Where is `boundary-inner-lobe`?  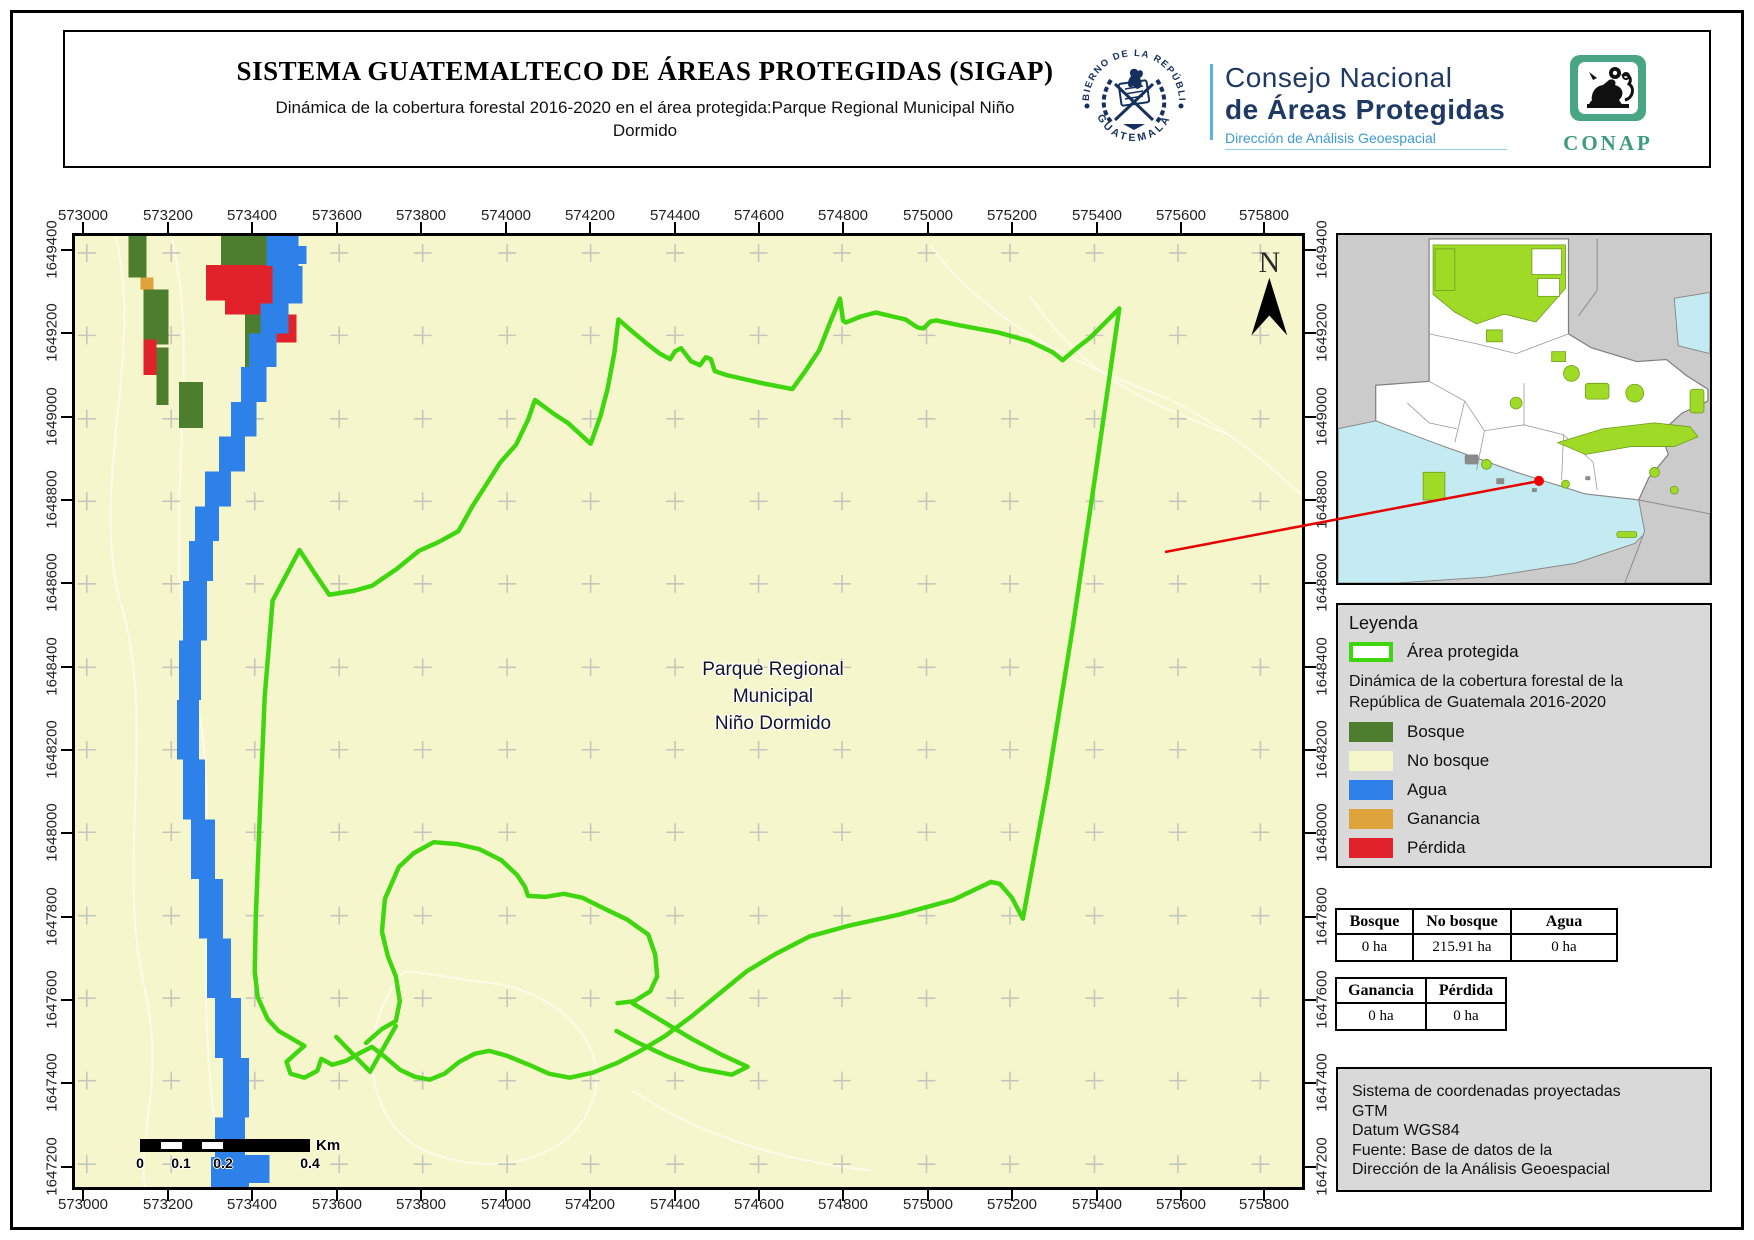
boundary-inner-lobe is located at coordinates (511, 942).